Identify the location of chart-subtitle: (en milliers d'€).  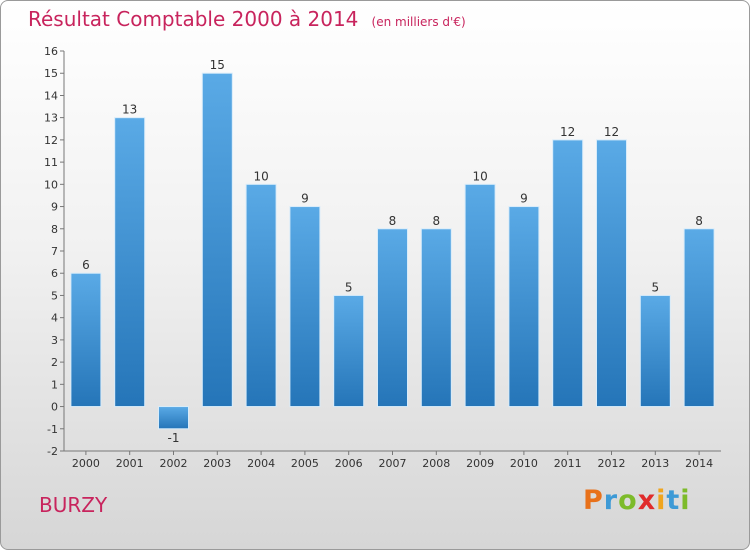
(418, 22).